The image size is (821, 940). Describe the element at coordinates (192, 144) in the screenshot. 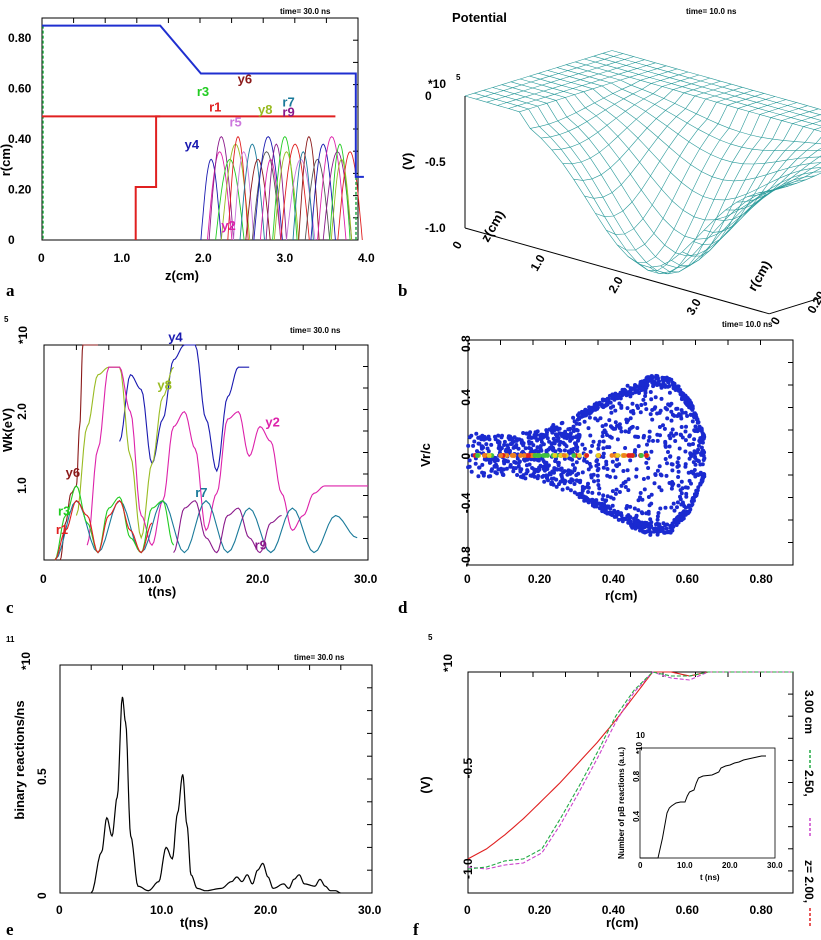

I see `trajectory-label: y4` at that location.